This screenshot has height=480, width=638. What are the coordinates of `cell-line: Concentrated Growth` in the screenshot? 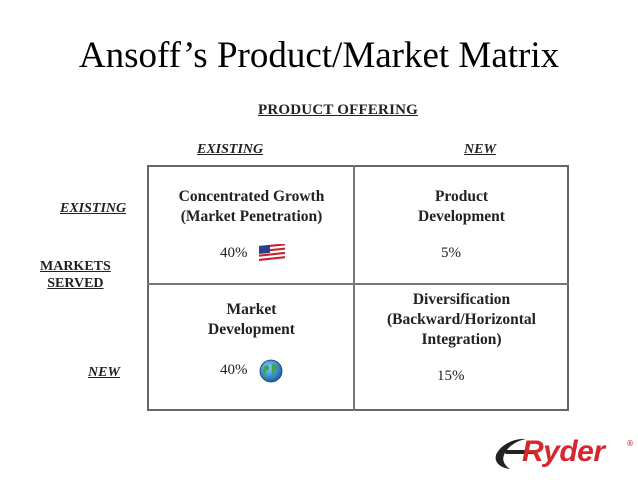 It's located at (251, 196).